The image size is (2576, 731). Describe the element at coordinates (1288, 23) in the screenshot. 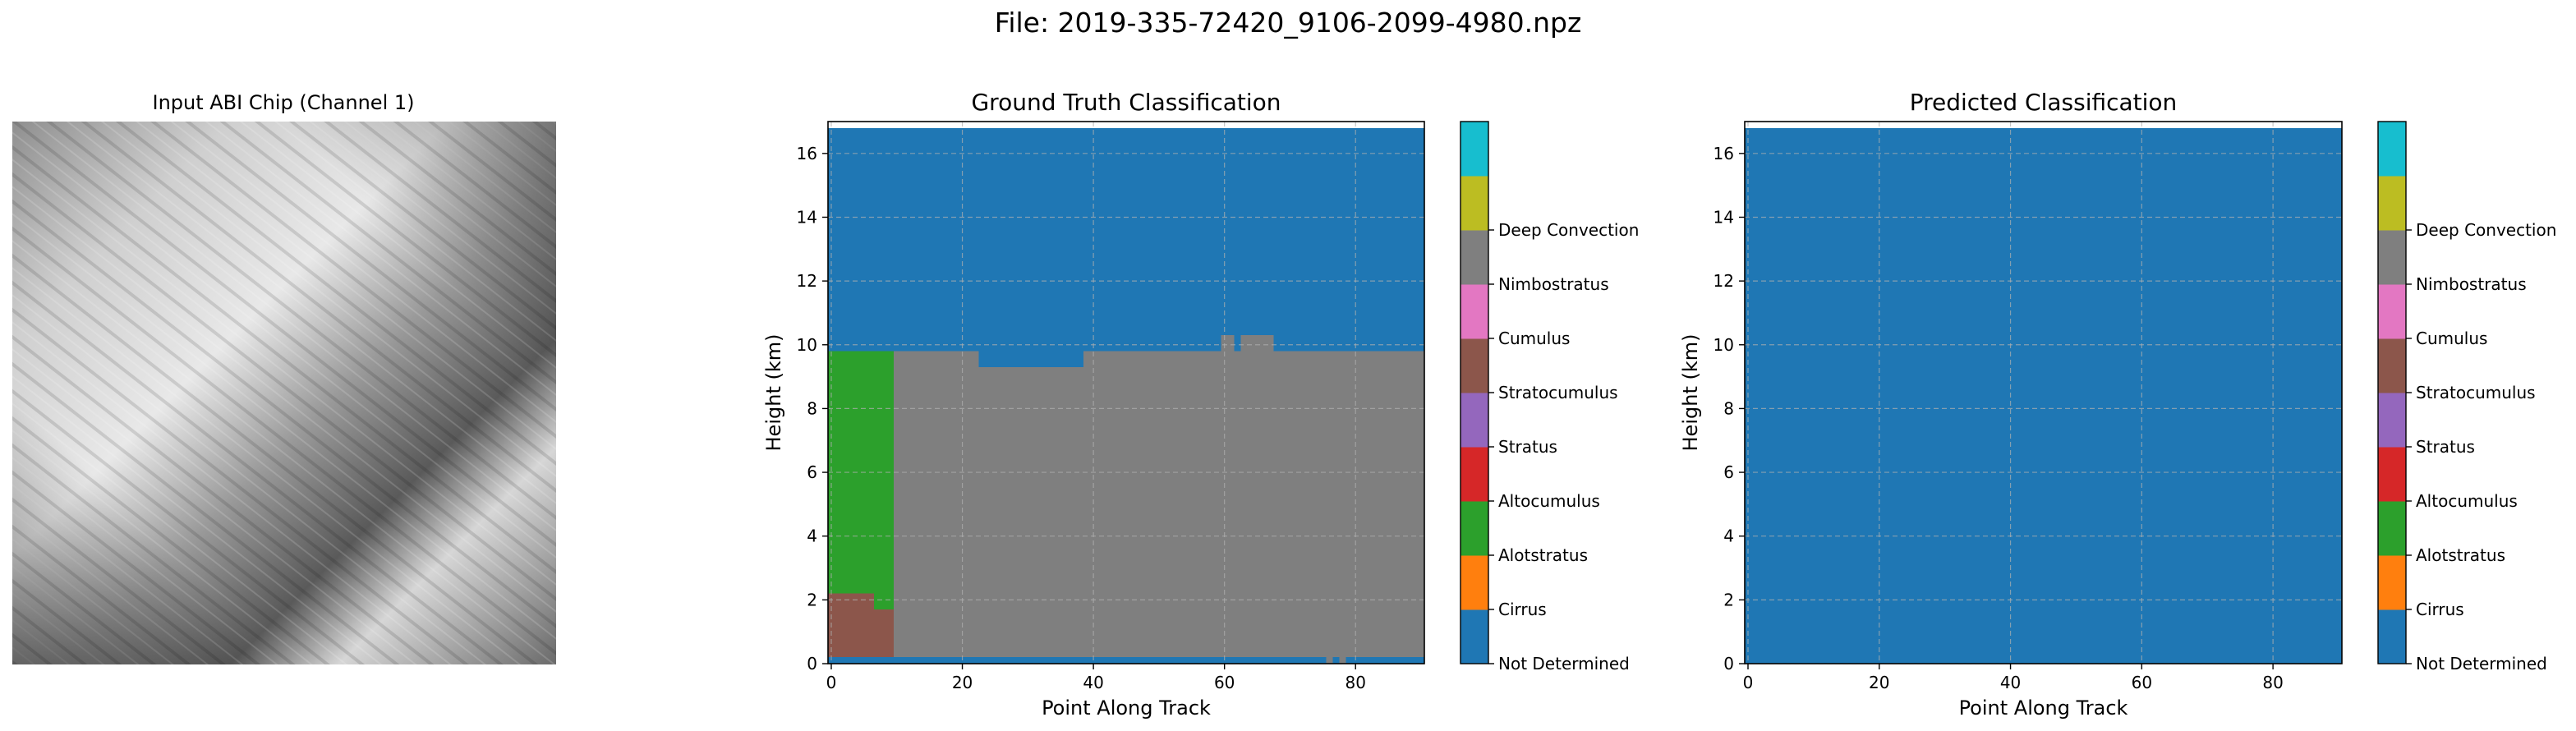

I see `figure-suptitle: File: 2019-335-72420_9106-2099-4980.npz` at that location.